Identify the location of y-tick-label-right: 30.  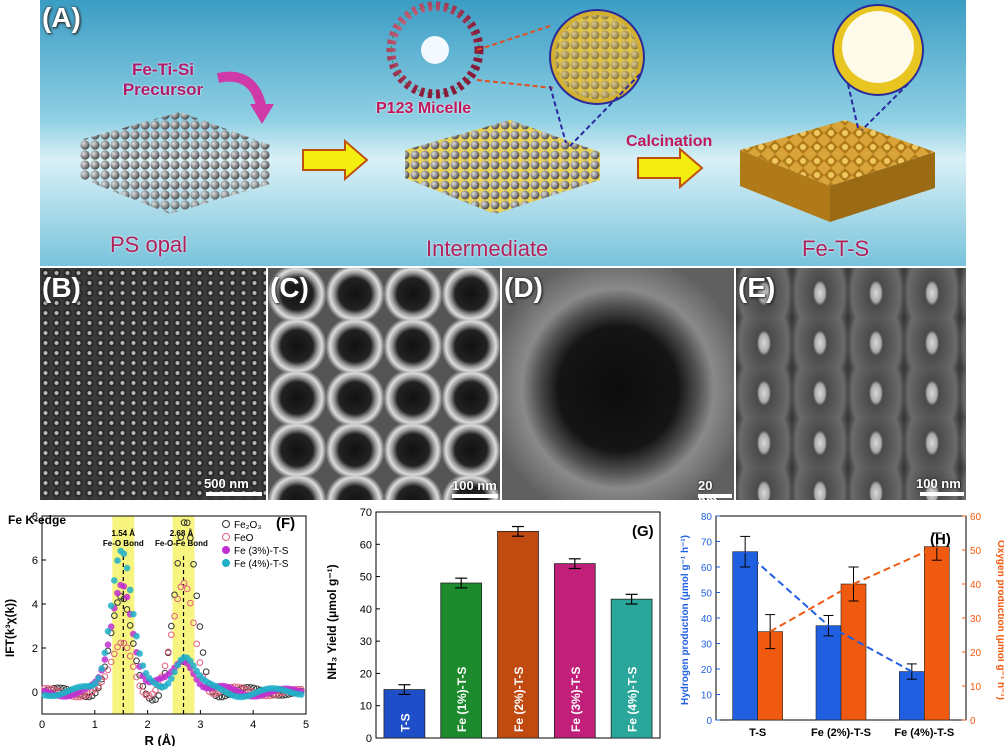
(976, 619).